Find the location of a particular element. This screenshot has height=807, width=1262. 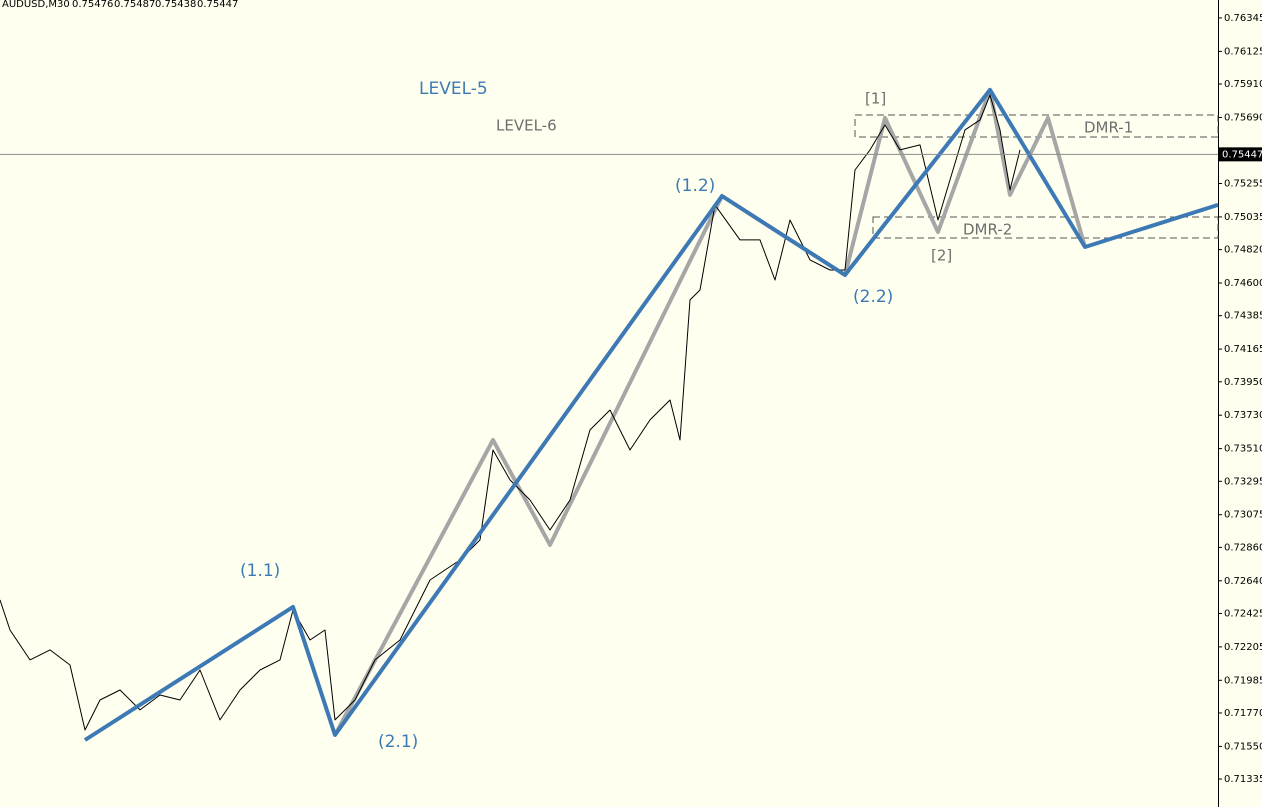

y-tick-label: 0.71770 is located at coordinates (1243, 713).